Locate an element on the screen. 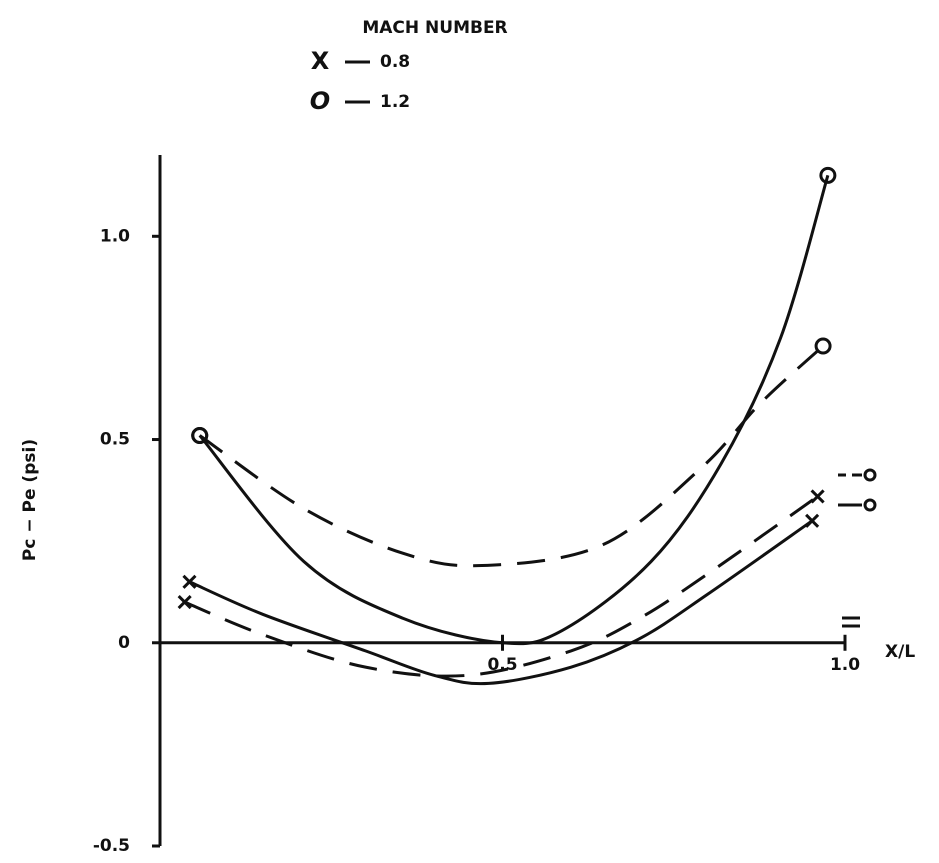 The height and width of the screenshot is (863, 939). legend-symbol: X is located at coordinates (320, 61).